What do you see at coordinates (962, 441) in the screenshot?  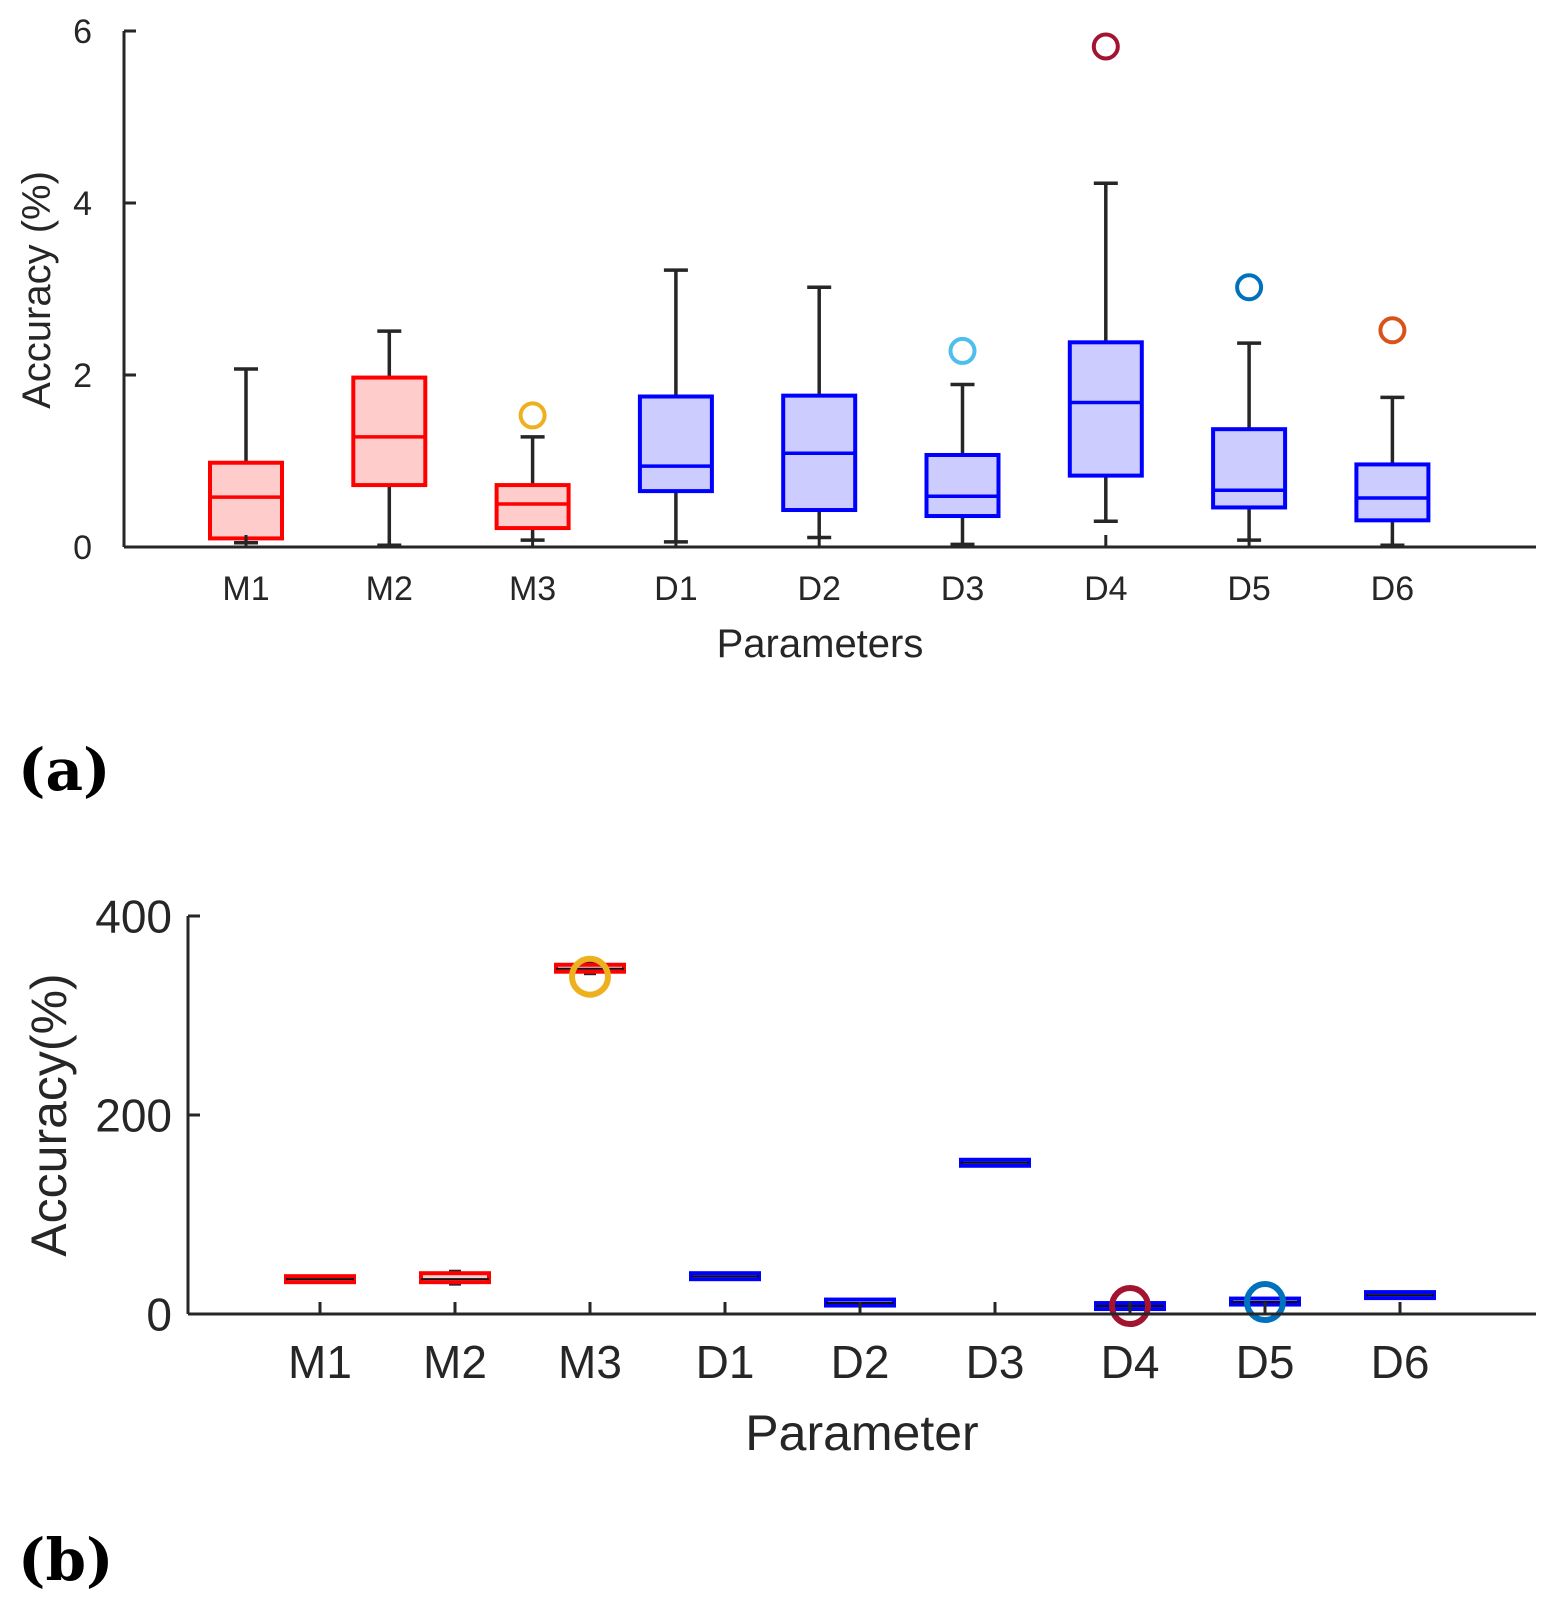 I see `panel-a-box-d3` at bounding box center [962, 441].